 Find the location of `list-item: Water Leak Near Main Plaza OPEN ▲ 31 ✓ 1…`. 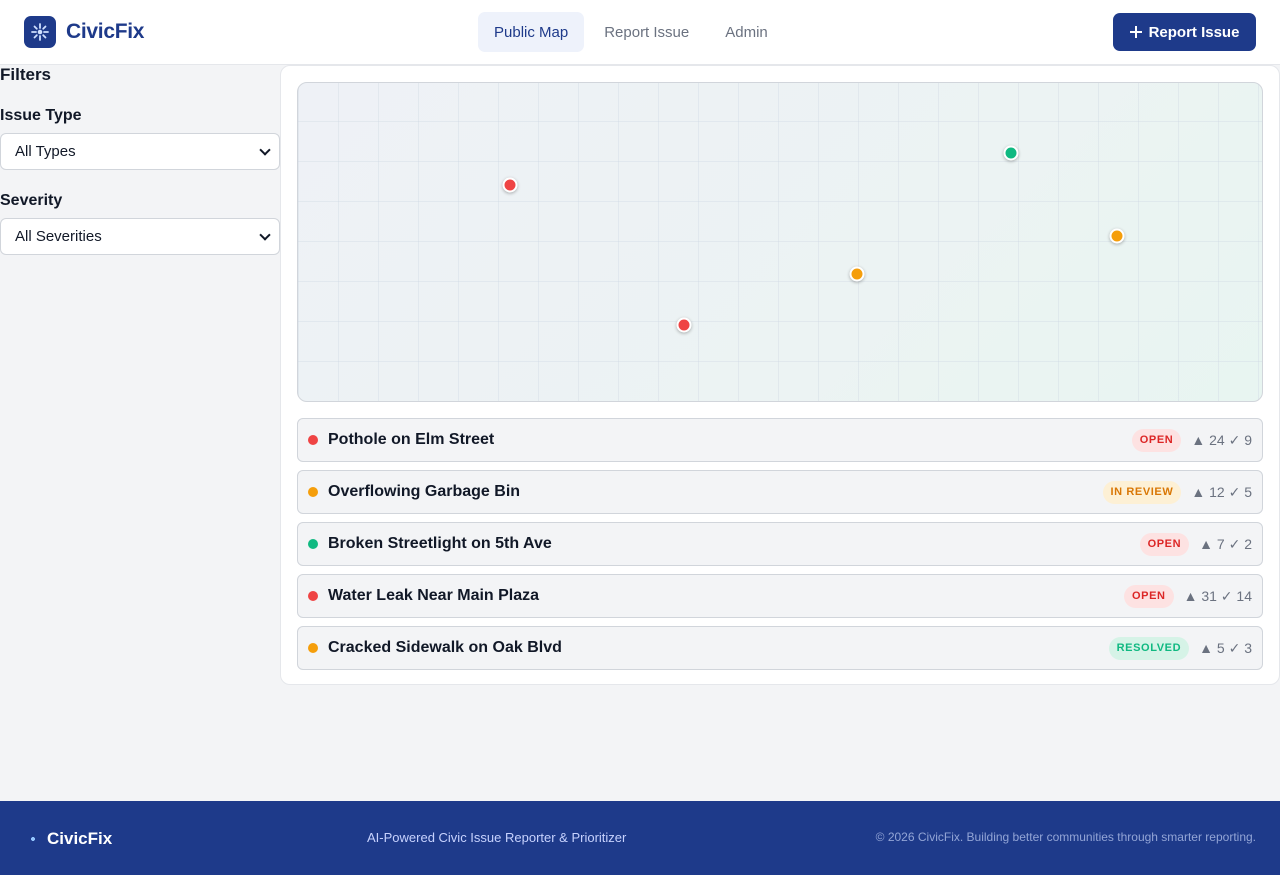

list-item: Water Leak Near Main Plaza OPEN ▲ 31 ✓ 1… is located at coordinates (780, 596).